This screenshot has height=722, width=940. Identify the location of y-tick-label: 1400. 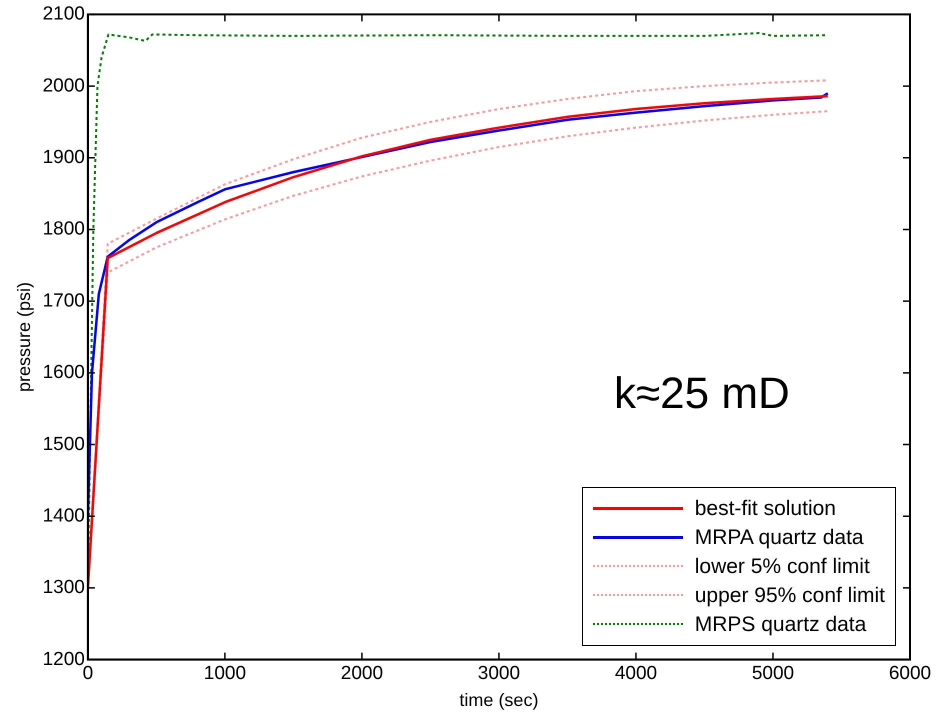
(63, 515).